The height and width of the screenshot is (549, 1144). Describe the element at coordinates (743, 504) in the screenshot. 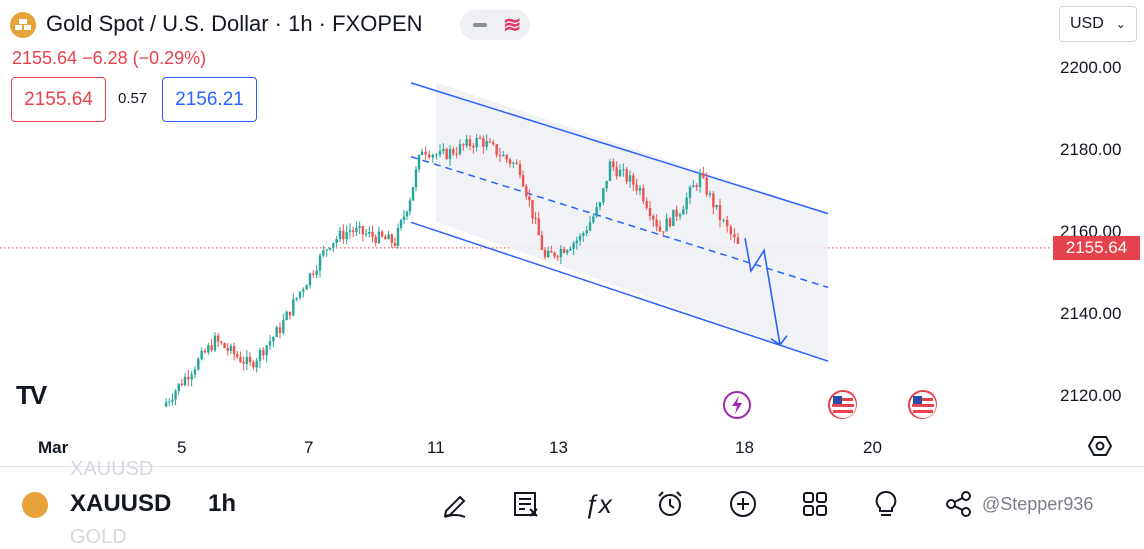

I see `plus-icon` at that location.